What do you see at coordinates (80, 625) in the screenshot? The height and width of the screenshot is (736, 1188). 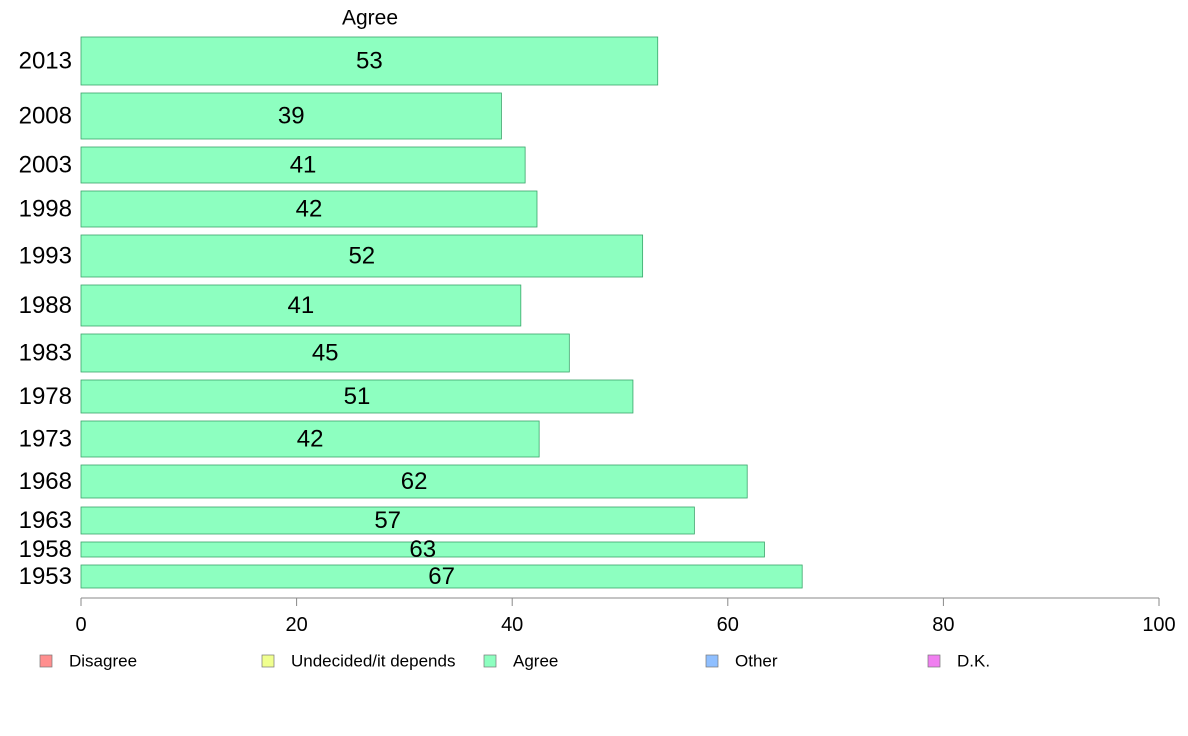 I see `x-tick-label: 0` at bounding box center [80, 625].